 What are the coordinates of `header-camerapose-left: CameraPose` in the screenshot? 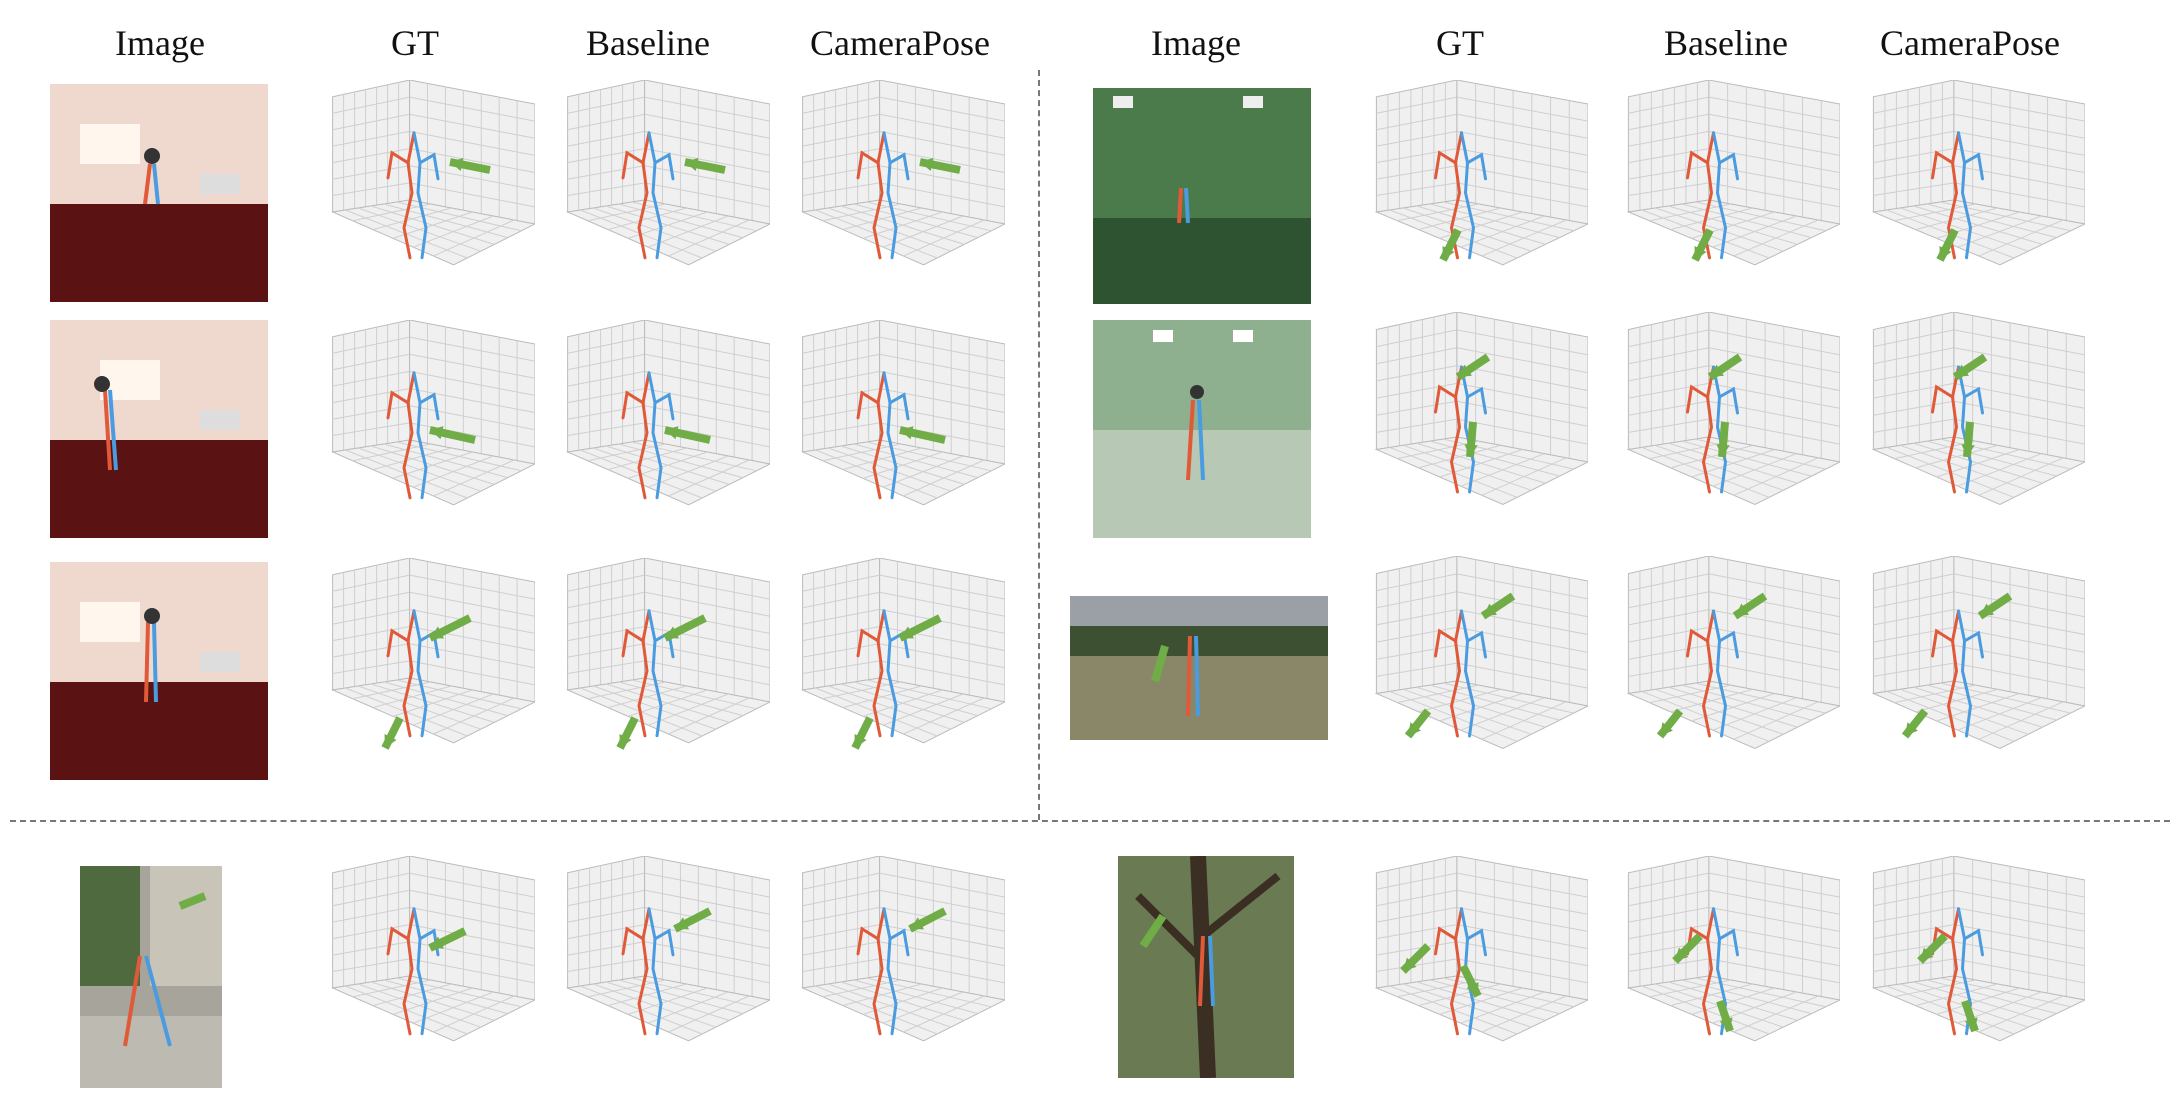 It's located at (900, 43).